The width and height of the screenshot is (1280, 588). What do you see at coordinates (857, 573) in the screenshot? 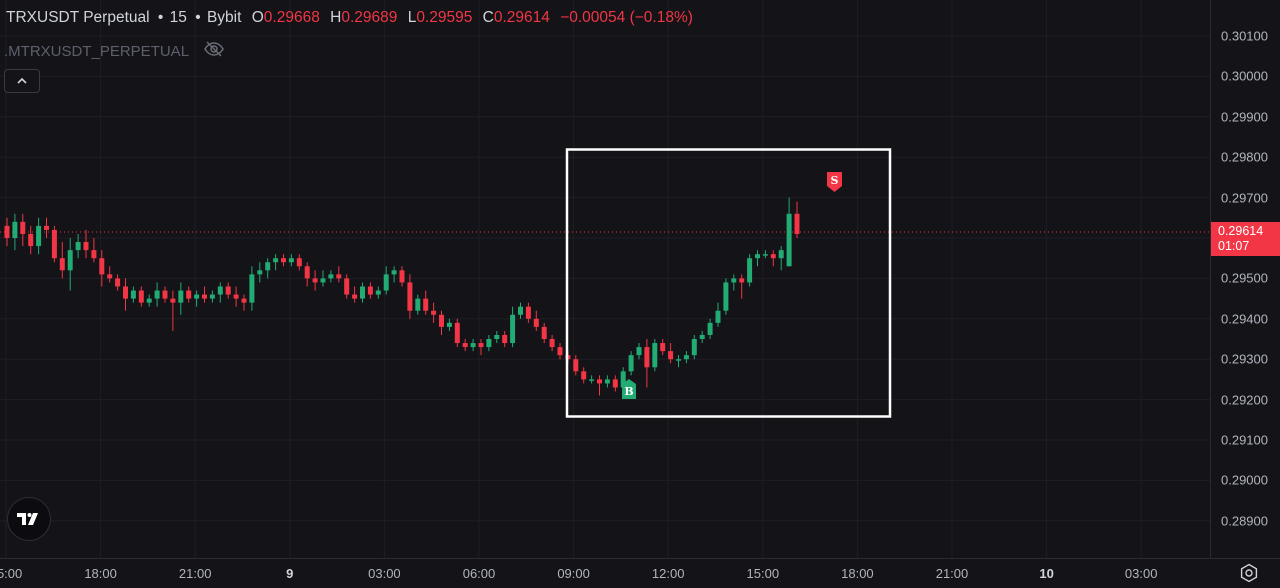
I see `time-tick: 18:00` at bounding box center [857, 573].